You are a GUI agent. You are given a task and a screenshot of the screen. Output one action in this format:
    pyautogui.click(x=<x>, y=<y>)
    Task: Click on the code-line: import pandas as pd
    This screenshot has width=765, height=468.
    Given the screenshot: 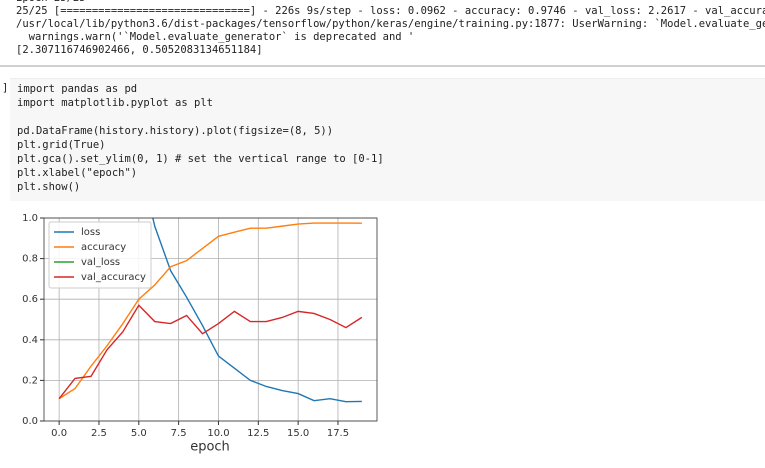 What is the action you would take?
    pyautogui.click(x=77, y=89)
    